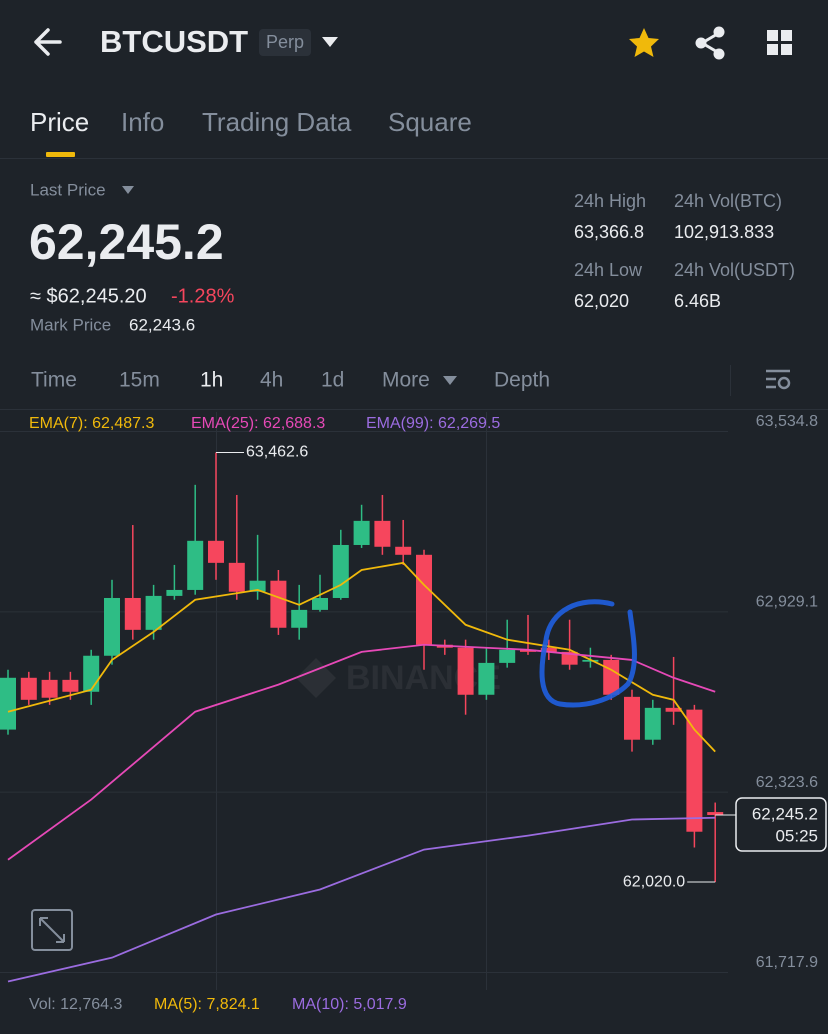  I want to click on interval: 1h, so click(211, 380).